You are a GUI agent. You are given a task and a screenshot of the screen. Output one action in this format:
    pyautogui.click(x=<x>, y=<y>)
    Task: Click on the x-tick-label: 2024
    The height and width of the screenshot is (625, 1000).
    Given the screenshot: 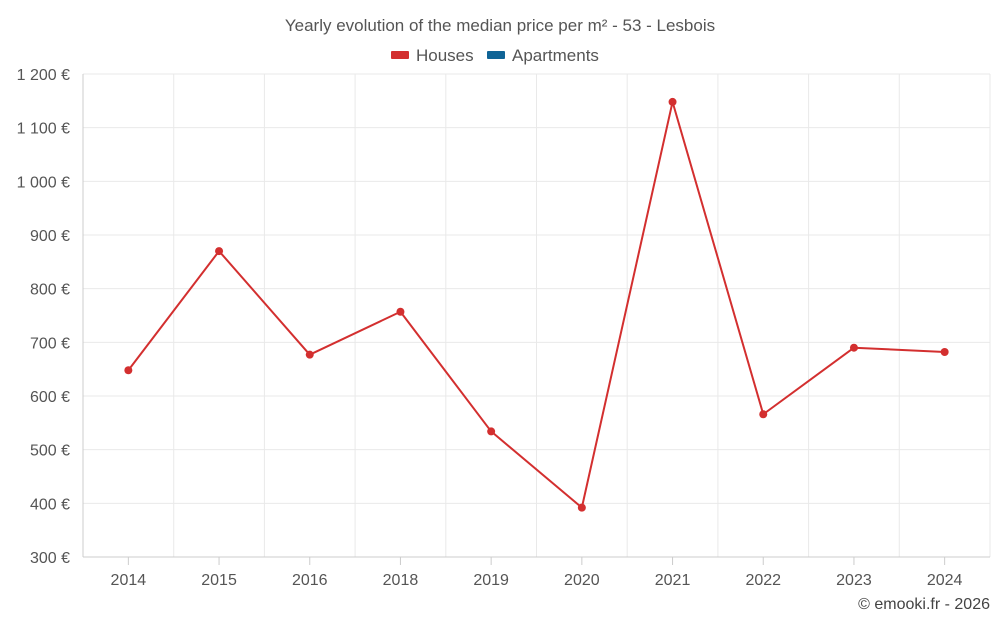 What is the action you would take?
    pyautogui.click(x=945, y=580)
    